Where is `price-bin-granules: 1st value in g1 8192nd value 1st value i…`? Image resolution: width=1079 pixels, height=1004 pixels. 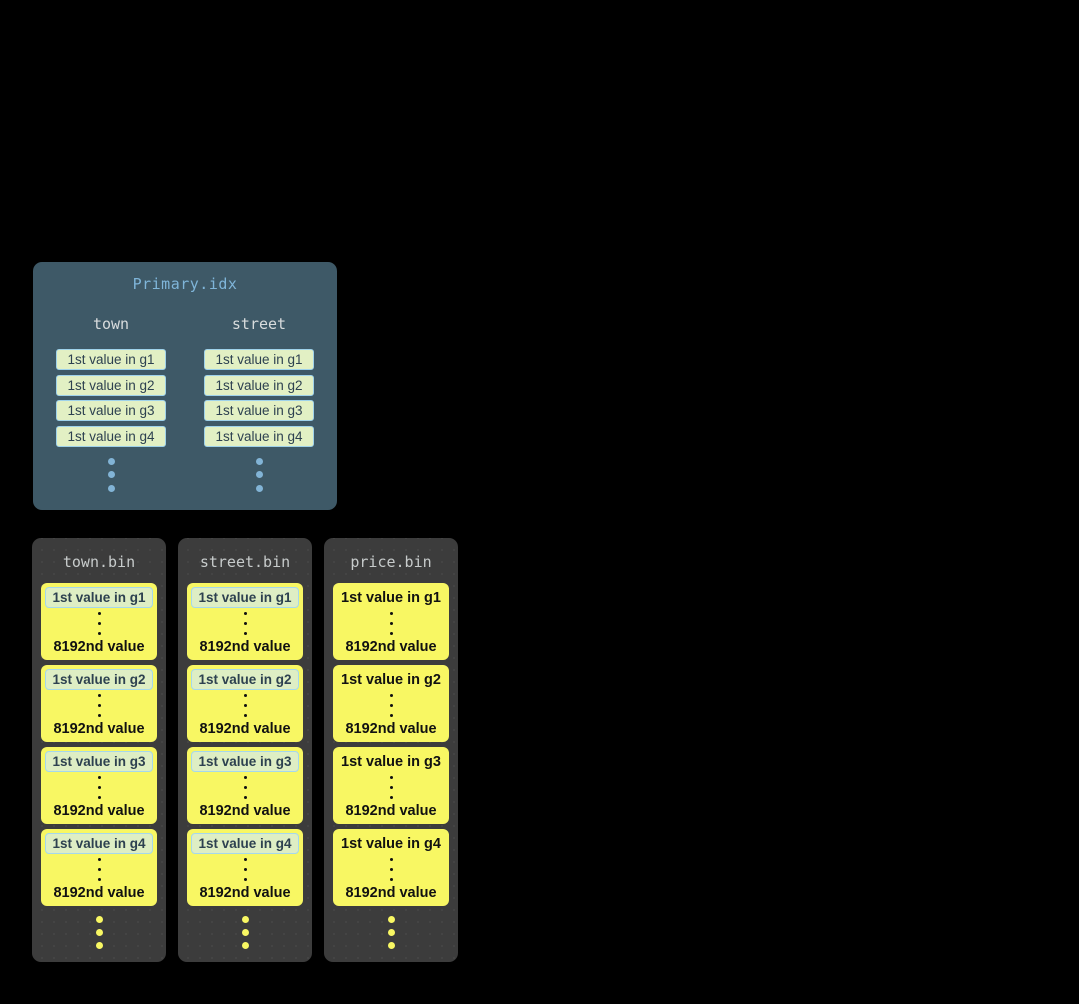
price-bin-granules: 1st value in g1 8192nd value 1st value i… is located at coordinates (391, 744).